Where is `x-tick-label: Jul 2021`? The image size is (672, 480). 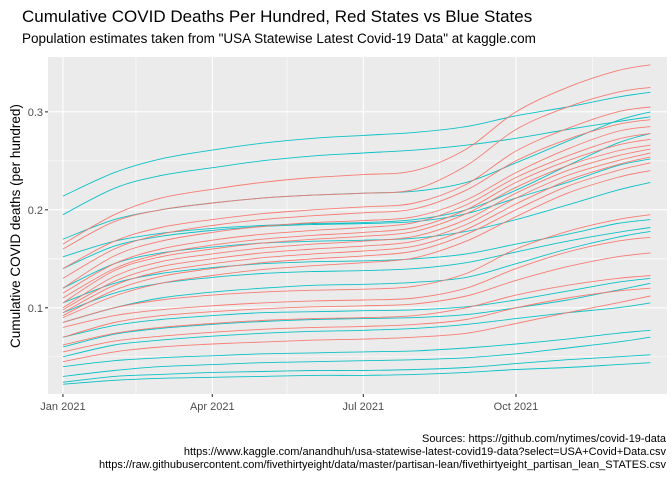
x-tick-label: Jul 2021 is located at coordinates (364, 407).